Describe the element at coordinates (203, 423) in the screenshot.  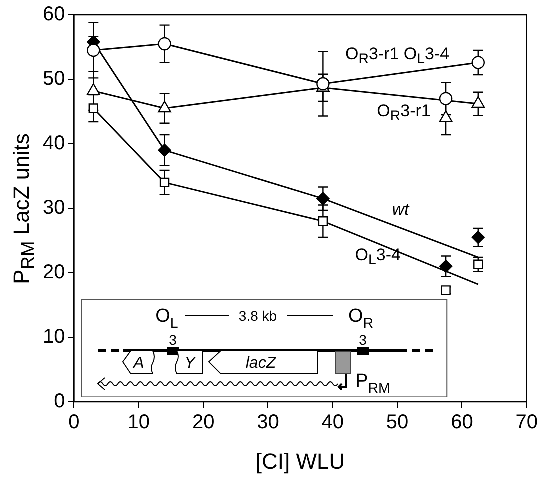
I see `x-tick-label: 20` at that location.